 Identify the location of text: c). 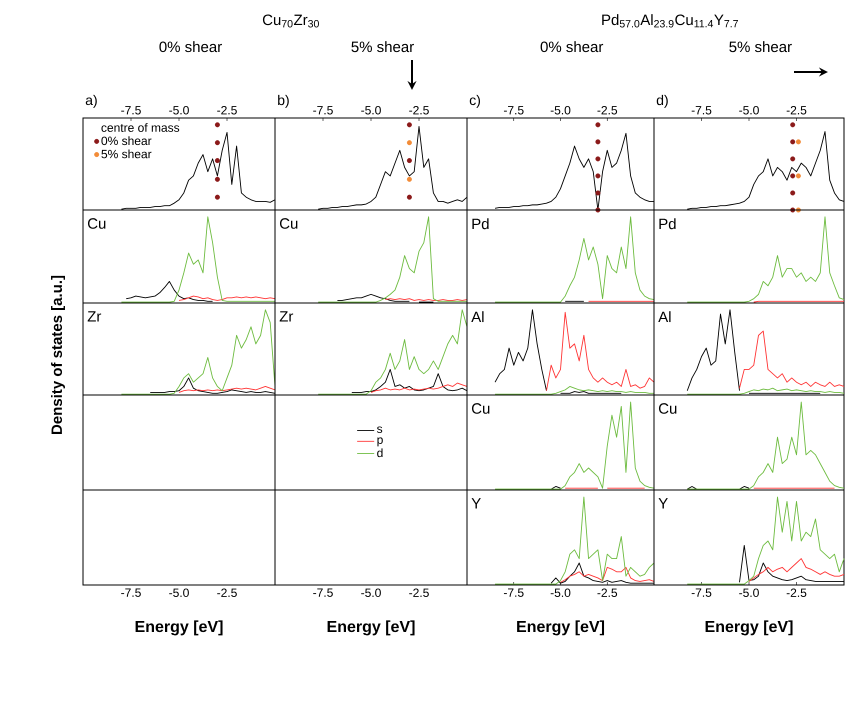
(475, 101).